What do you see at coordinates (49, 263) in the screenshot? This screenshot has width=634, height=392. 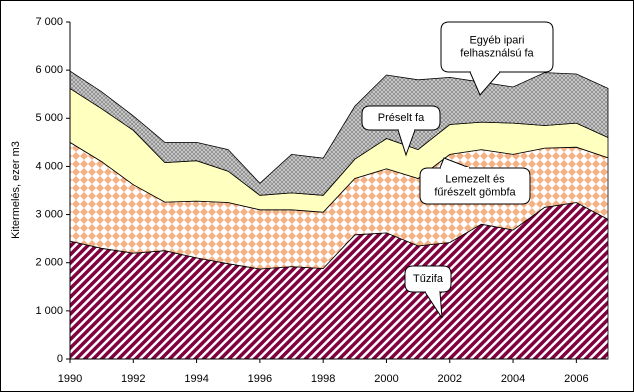 I see `y-tick-label: 2 000` at bounding box center [49, 263].